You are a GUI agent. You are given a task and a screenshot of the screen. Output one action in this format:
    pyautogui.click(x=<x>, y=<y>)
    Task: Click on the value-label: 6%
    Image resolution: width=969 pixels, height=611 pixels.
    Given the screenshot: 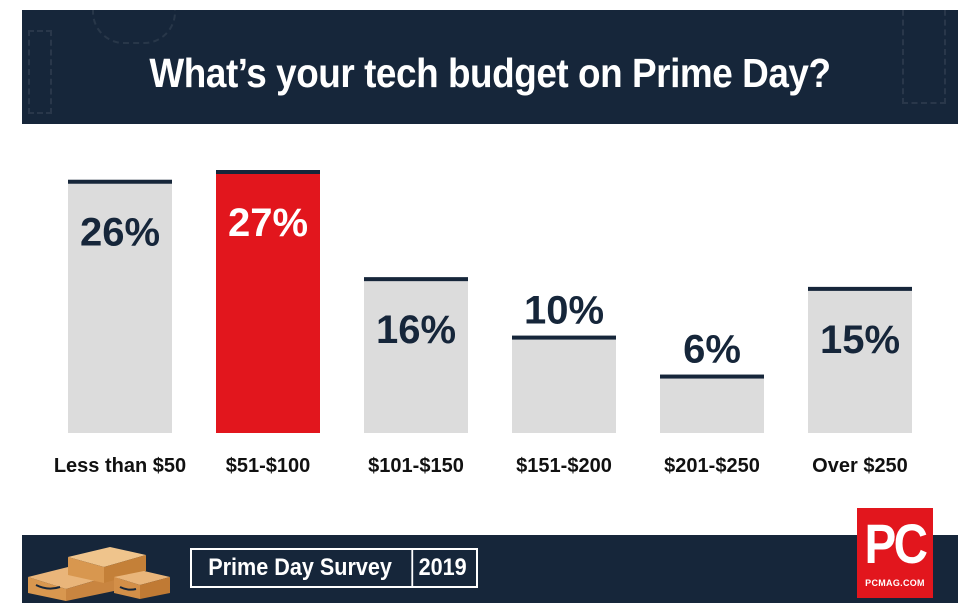 What is the action you would take?
    pyautogui.click(x=712, y=350)
    